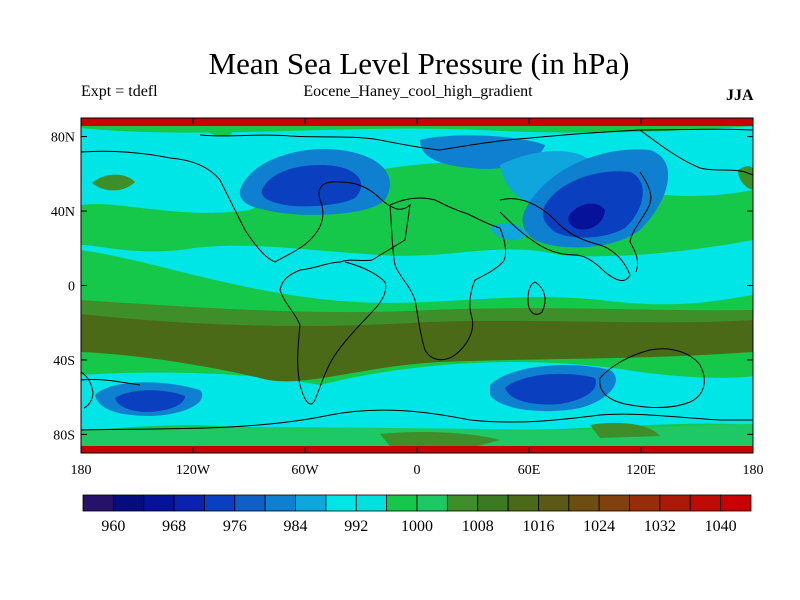 This screenshot has width=800, height=600. I want to click on colorbar, so click(417, 503).